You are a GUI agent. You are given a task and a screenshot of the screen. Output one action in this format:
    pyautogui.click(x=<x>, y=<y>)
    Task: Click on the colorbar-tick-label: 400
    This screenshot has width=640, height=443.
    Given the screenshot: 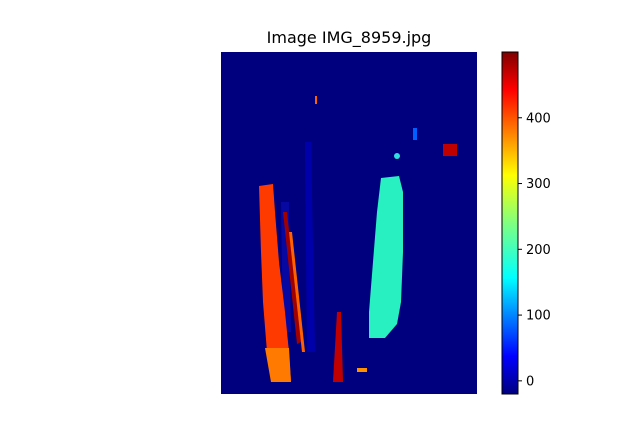 What is the action you would take?
    pyautogui.click(x=538, y=118)
    